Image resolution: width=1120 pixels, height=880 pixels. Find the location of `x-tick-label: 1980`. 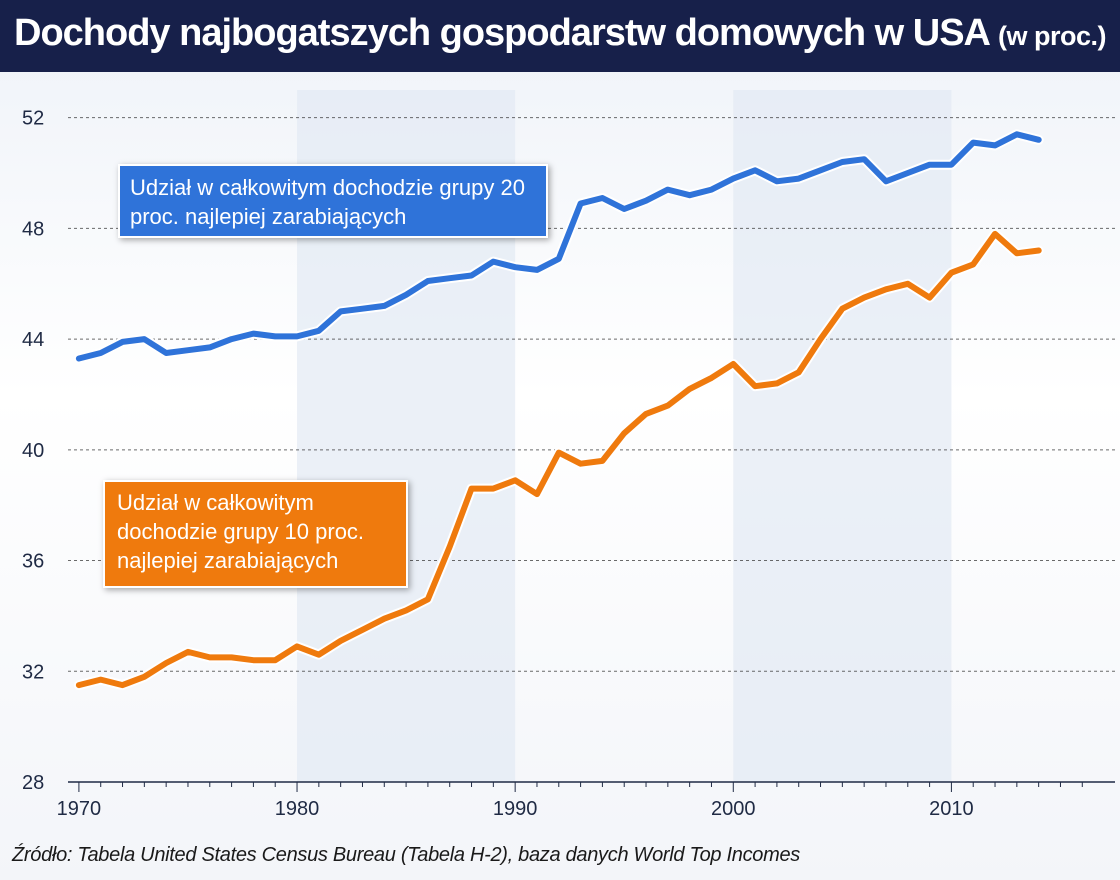

x-tick-label: 1980 is located at coordinates (297, 809).